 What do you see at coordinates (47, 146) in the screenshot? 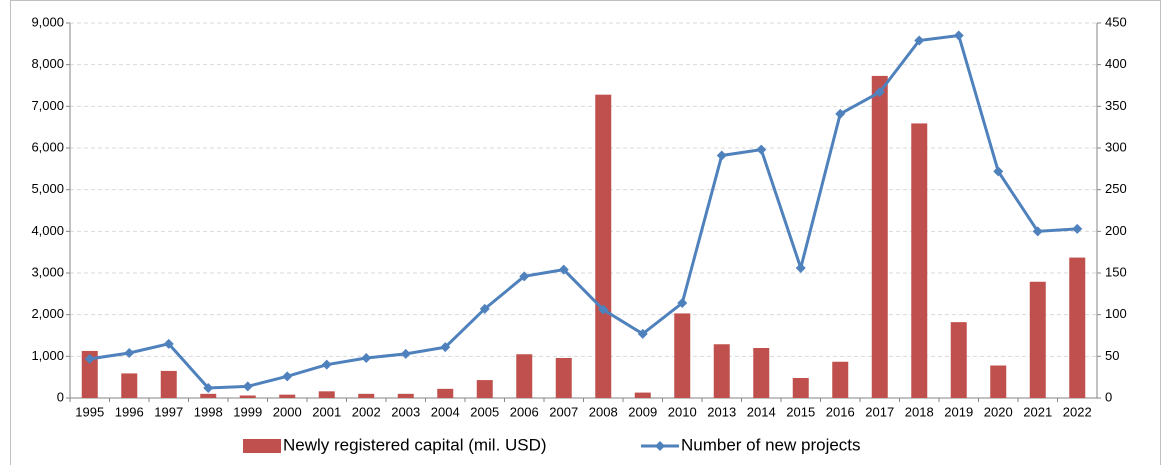
I see `y-tick-label: 6,000` at bounding box center [47, 146].